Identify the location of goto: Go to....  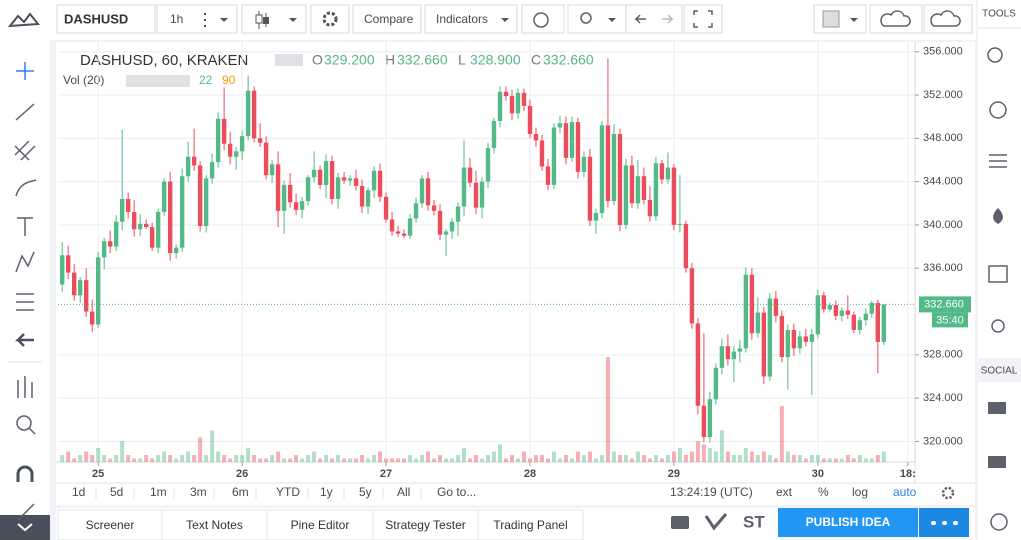
(456, 492).